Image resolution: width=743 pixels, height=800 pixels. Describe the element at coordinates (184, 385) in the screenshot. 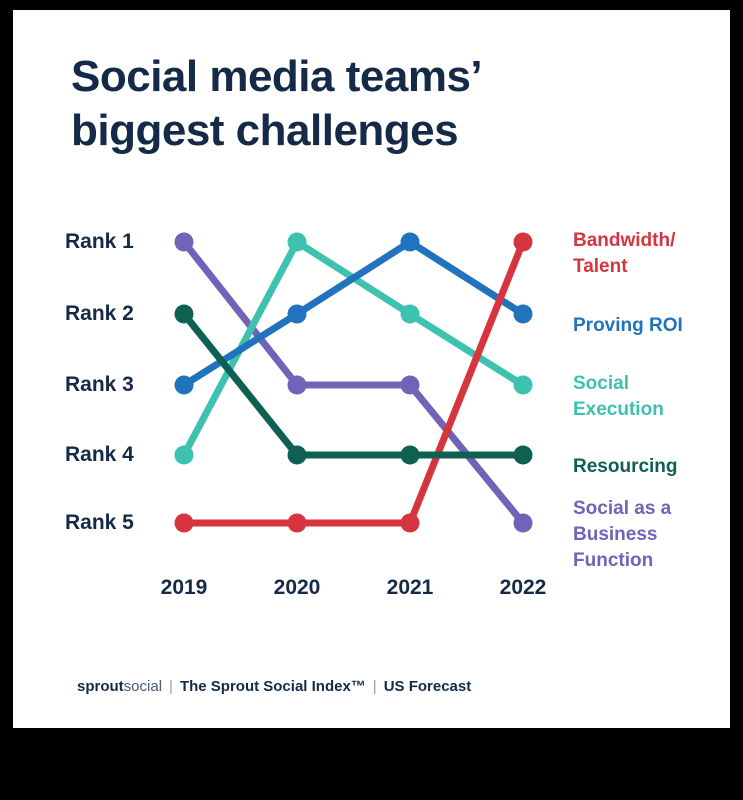

I see `data-point-proving-roi-2019` at that location.